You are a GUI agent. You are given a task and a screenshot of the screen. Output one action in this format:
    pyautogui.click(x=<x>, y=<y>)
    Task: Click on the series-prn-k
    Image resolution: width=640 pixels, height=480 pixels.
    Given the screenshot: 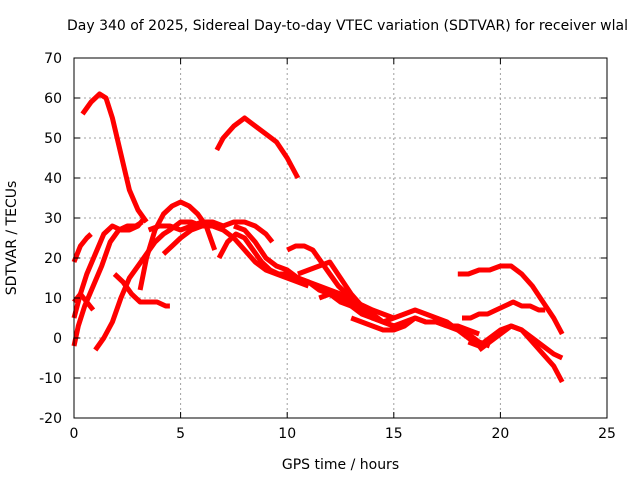 What is the action you would take?
    pyautogui.click(x=257, y=147)
    